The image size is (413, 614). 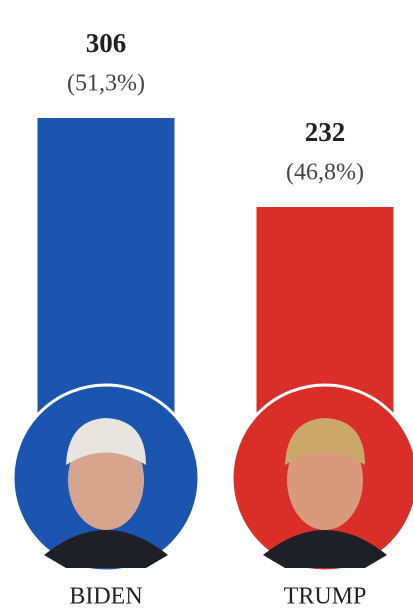 I want to click on value-label: 306, so click(x=106, y=43).